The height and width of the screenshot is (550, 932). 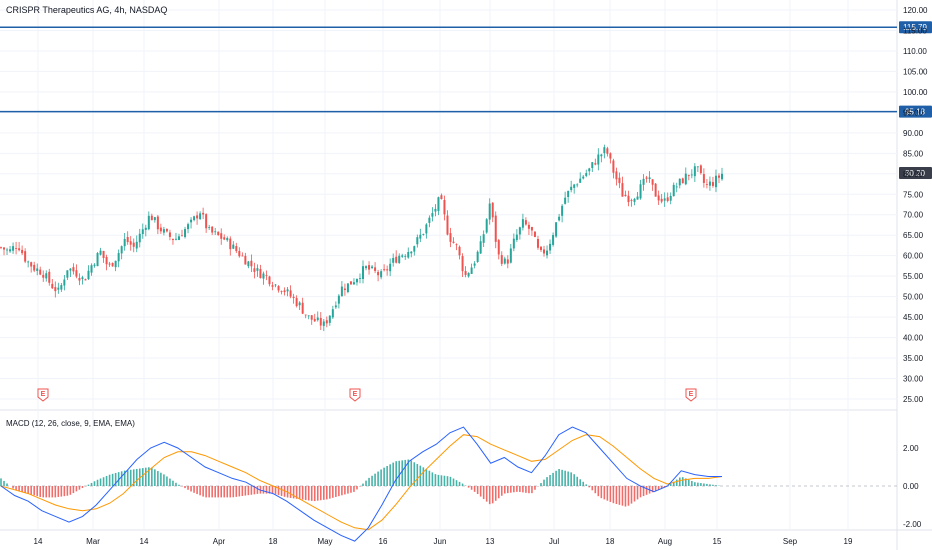 What do you see at coordinates (443, 541) in the screenshot?
I see `time-axis: 14 Mar 14 Apr 18 May 16 Jun 13 Jul 18 Aug 15 Sep 19` at bounding box center [443, 541].